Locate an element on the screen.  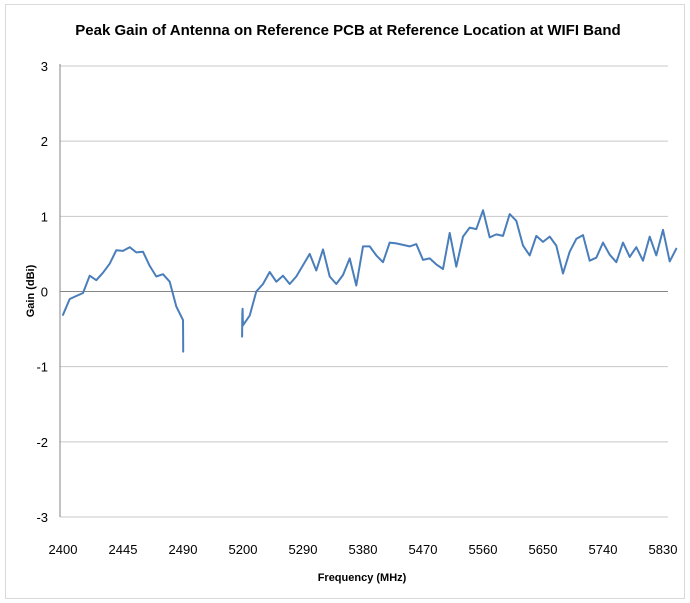
y-tick-label: 3 is located at coordinates (44, 66).